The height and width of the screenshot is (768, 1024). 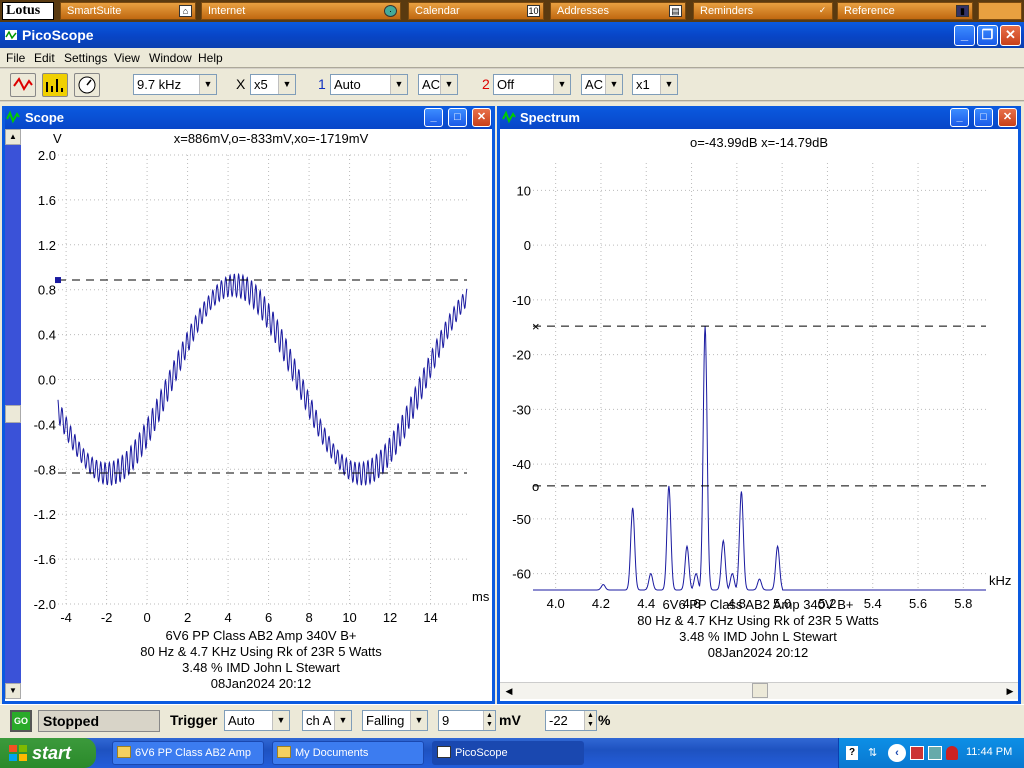 What do you see at coordinates (327, 720) in the screenshot?
I see `trigger-channel-select: ch A ▼` at bounding box center [327, 720].